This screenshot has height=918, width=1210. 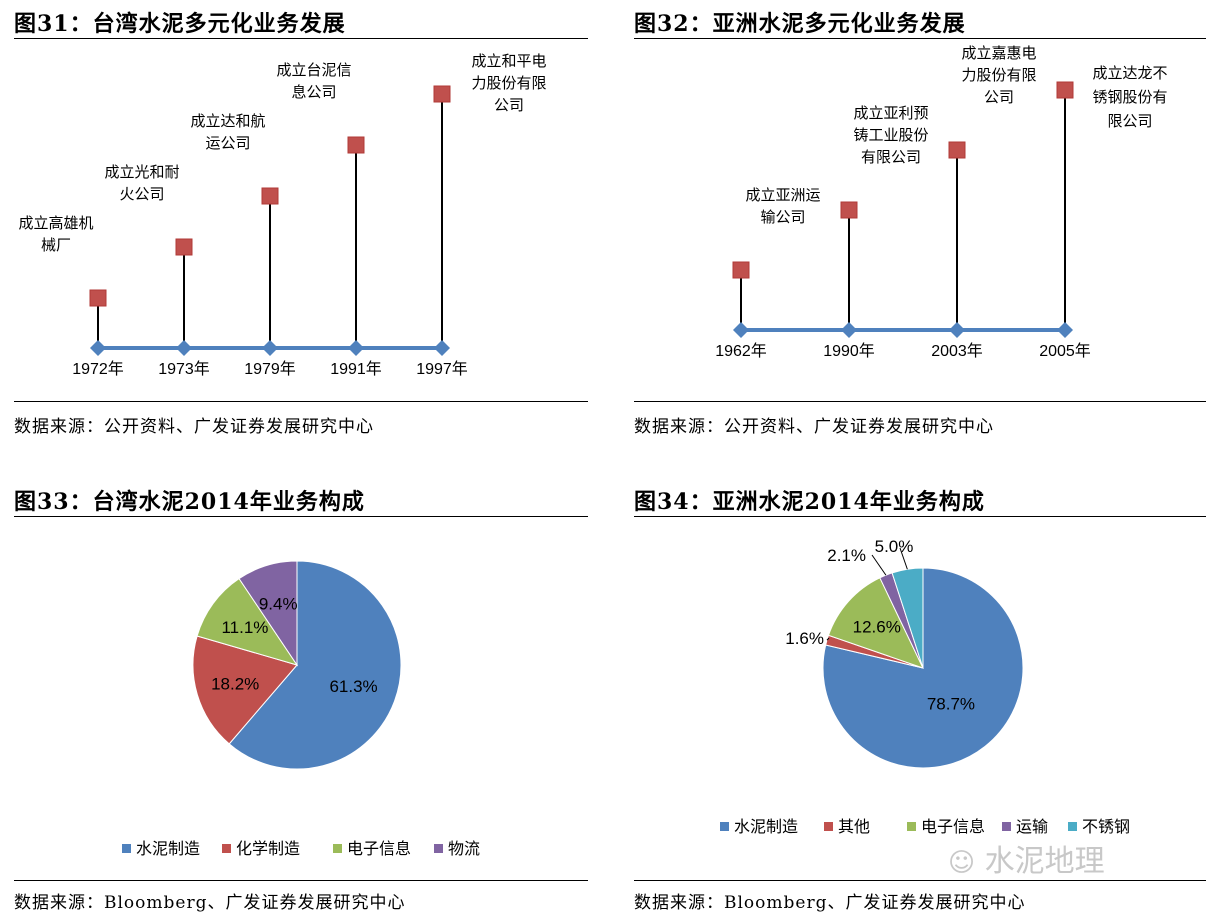 What do you see at coordinates (464, 848) in the screenshot?
I see `legend-label: 物流` at bounding box center [464, 848].